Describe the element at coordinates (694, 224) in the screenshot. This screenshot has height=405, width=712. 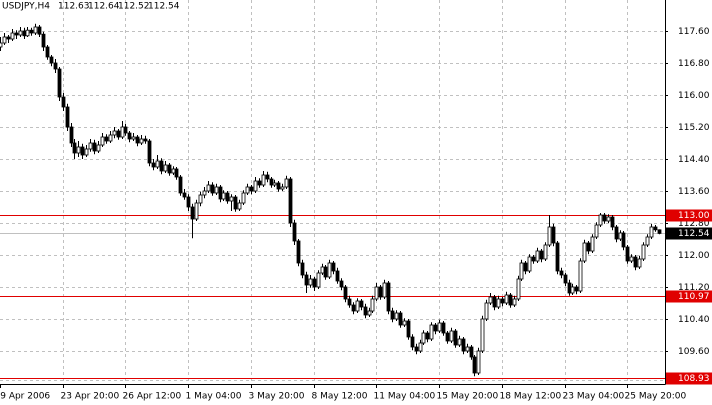
I see `y-tick-label: 112.80` at that location.